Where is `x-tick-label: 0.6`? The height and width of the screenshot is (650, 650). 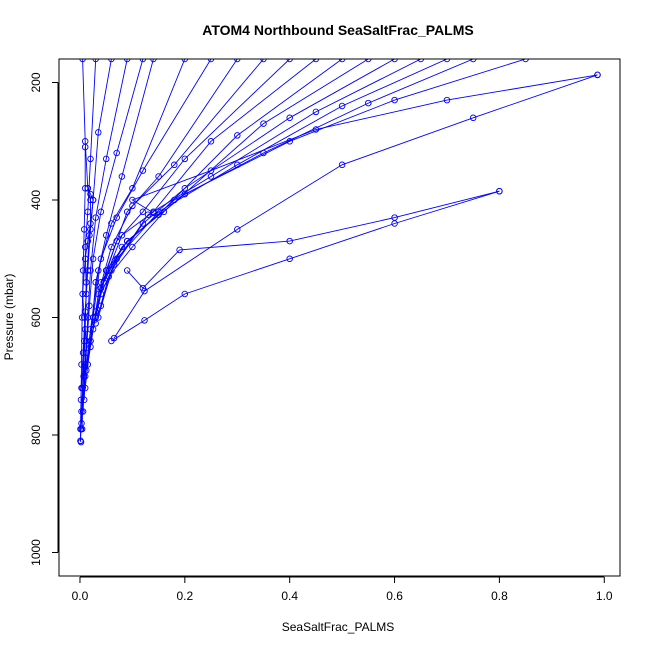 x-tick-label: 0.6 is located at coordinates (394, 596).